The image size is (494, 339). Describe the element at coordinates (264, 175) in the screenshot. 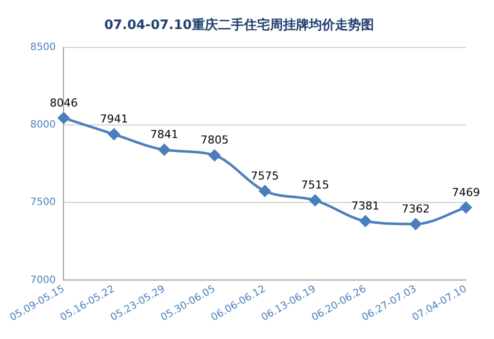

I see `data-label: 7575` at that location.